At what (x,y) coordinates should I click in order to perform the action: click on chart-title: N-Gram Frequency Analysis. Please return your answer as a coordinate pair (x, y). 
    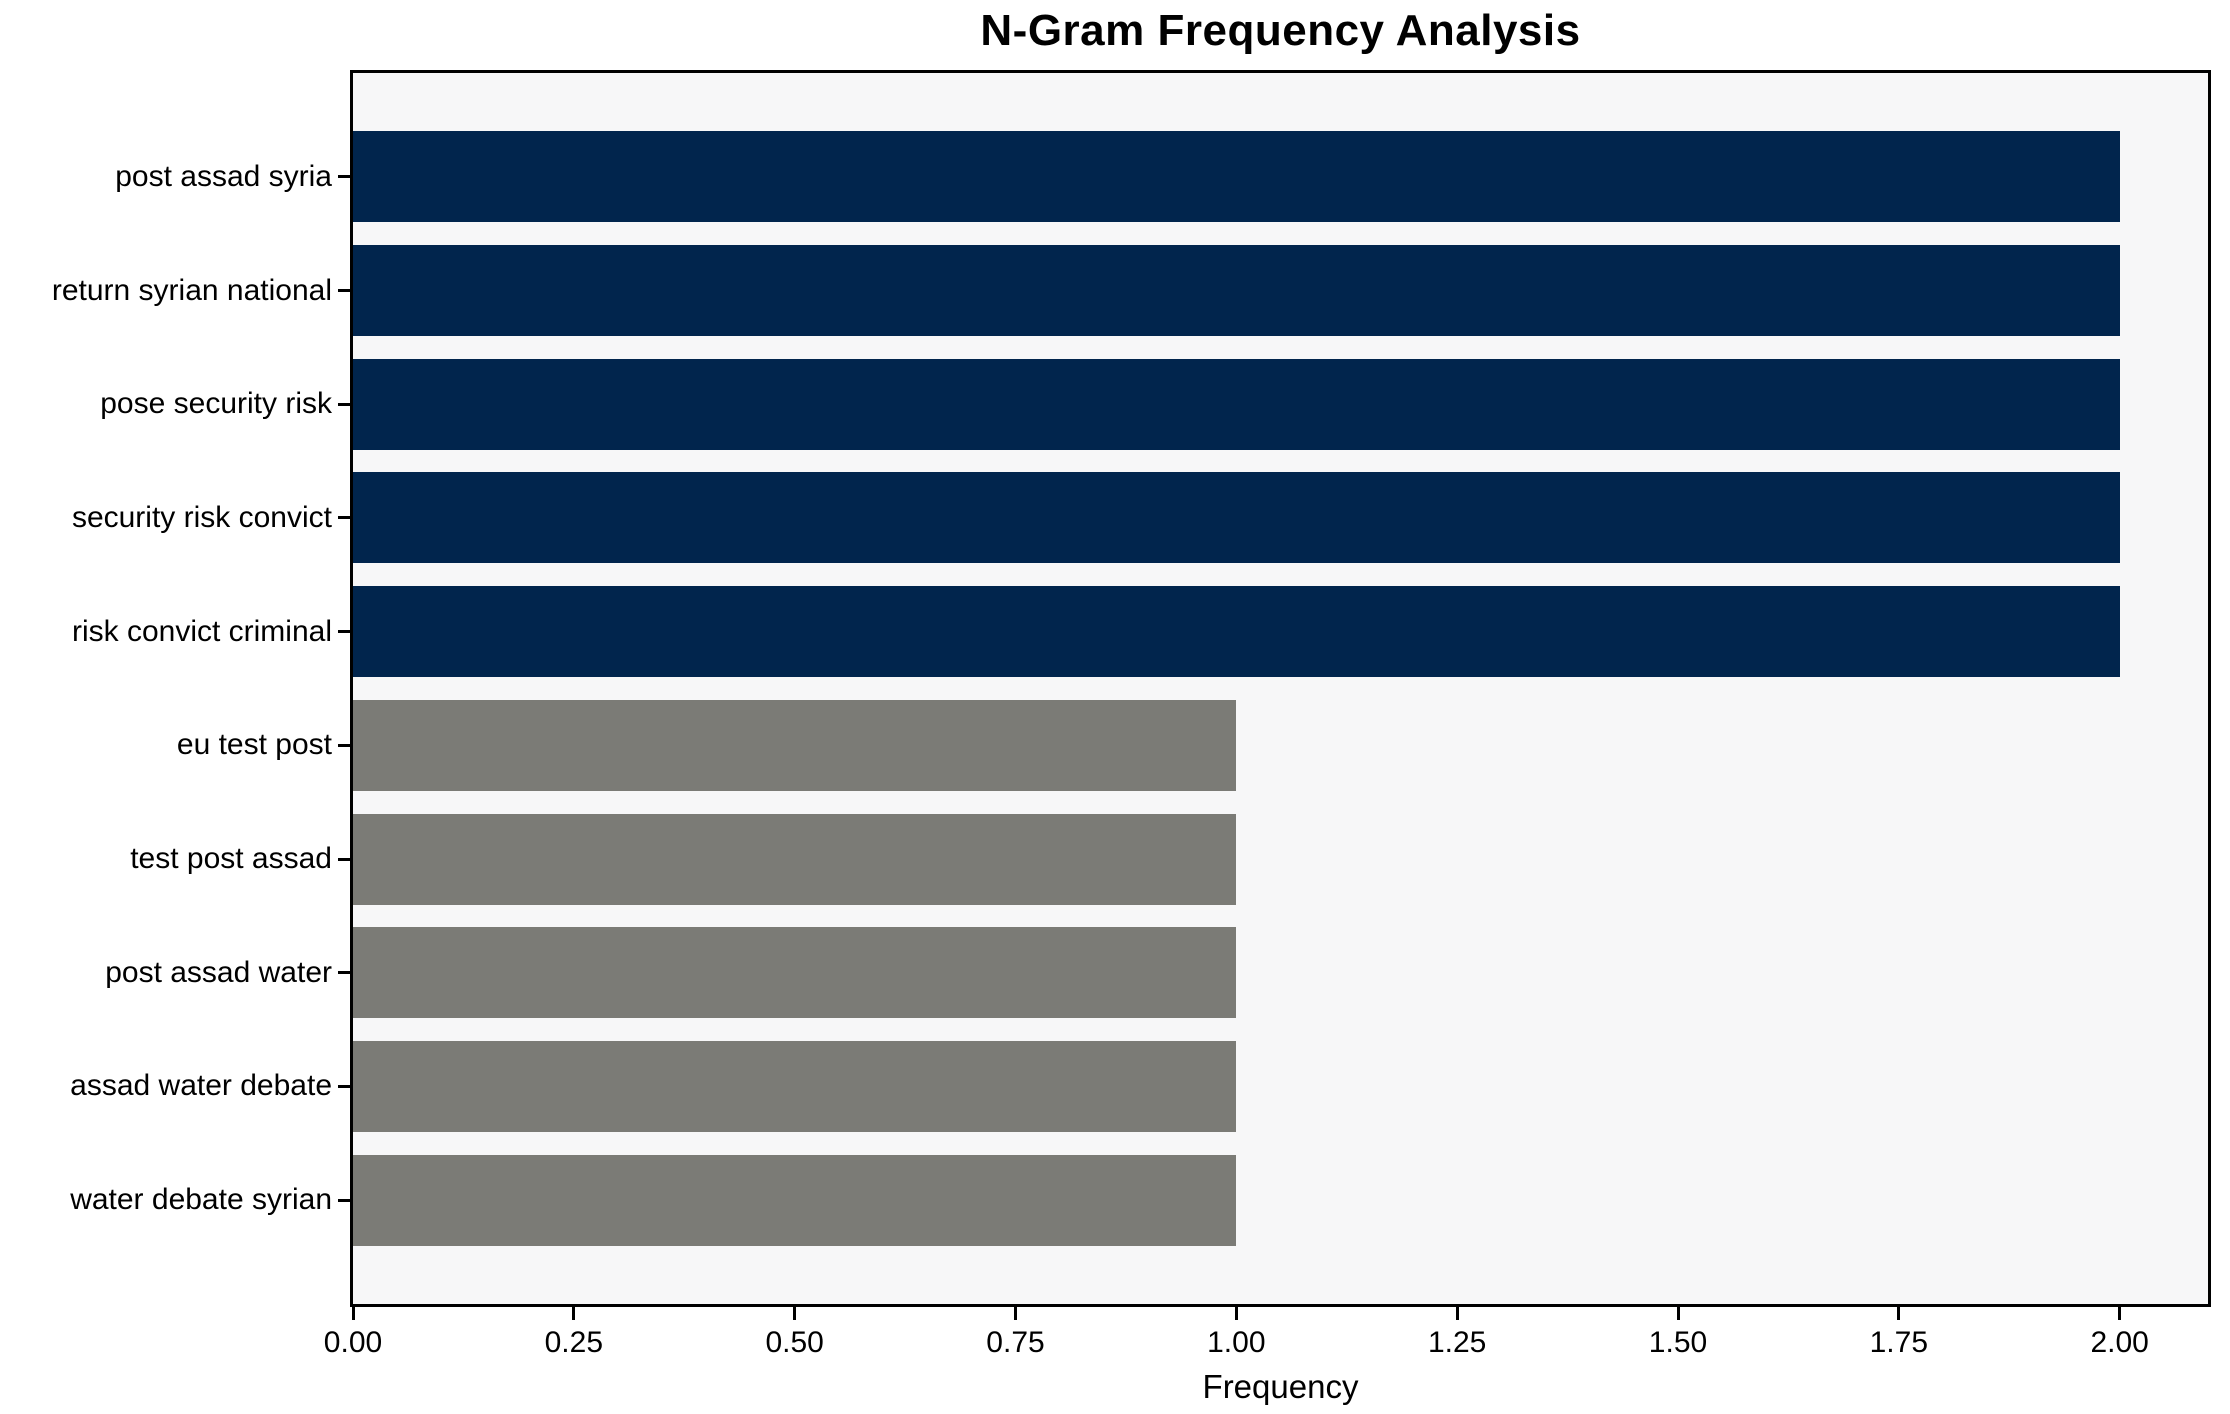
    Looking at the image, I should click on (1280, 30).